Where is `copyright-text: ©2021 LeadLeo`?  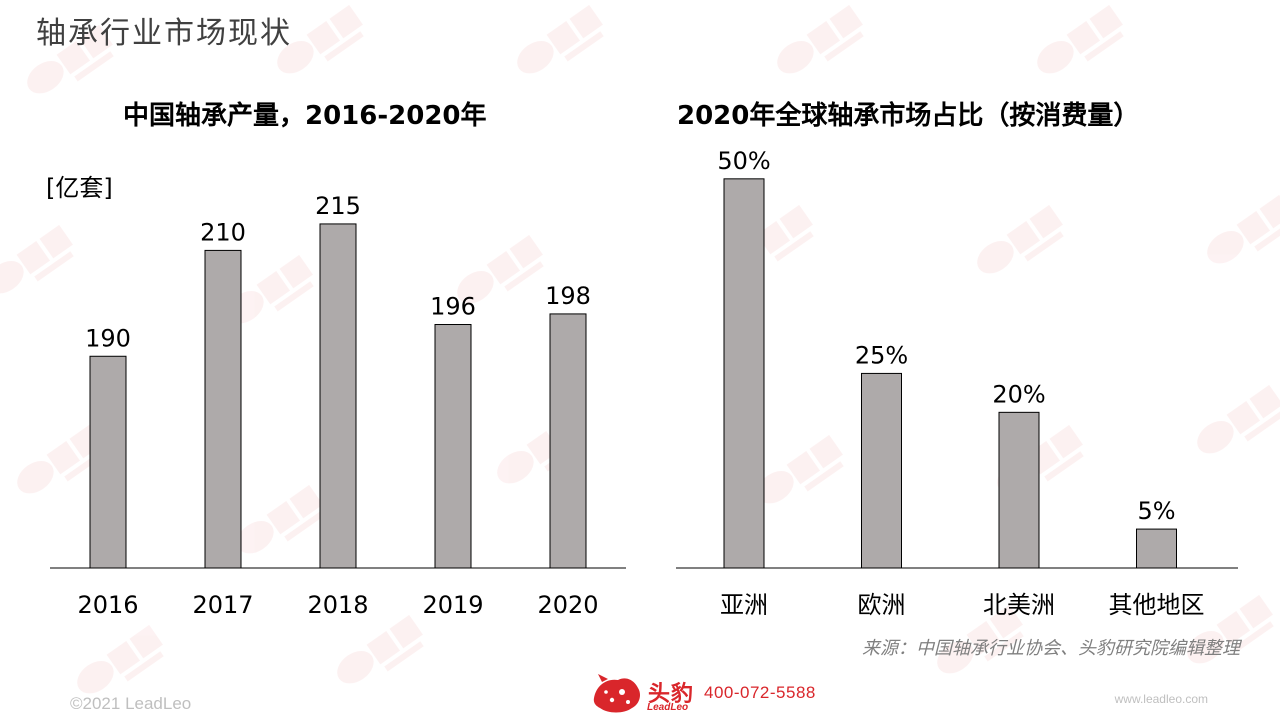 copyright-text: ©2021 LeadLeo is located at coordinates (131, 703).